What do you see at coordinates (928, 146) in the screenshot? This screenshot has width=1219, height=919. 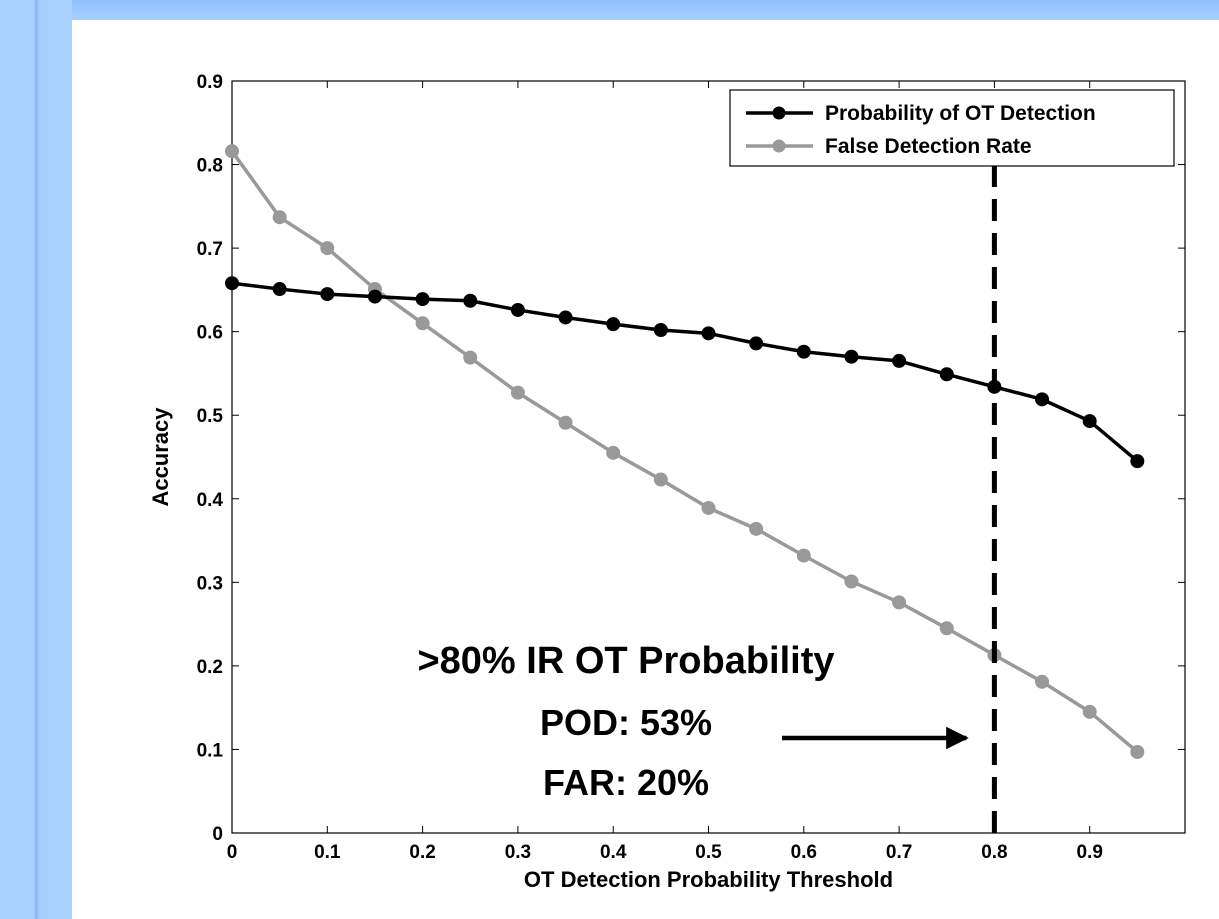 I see `legend-label-false-detection-rate: False Detection Rate` at bounding box center [928, 146].